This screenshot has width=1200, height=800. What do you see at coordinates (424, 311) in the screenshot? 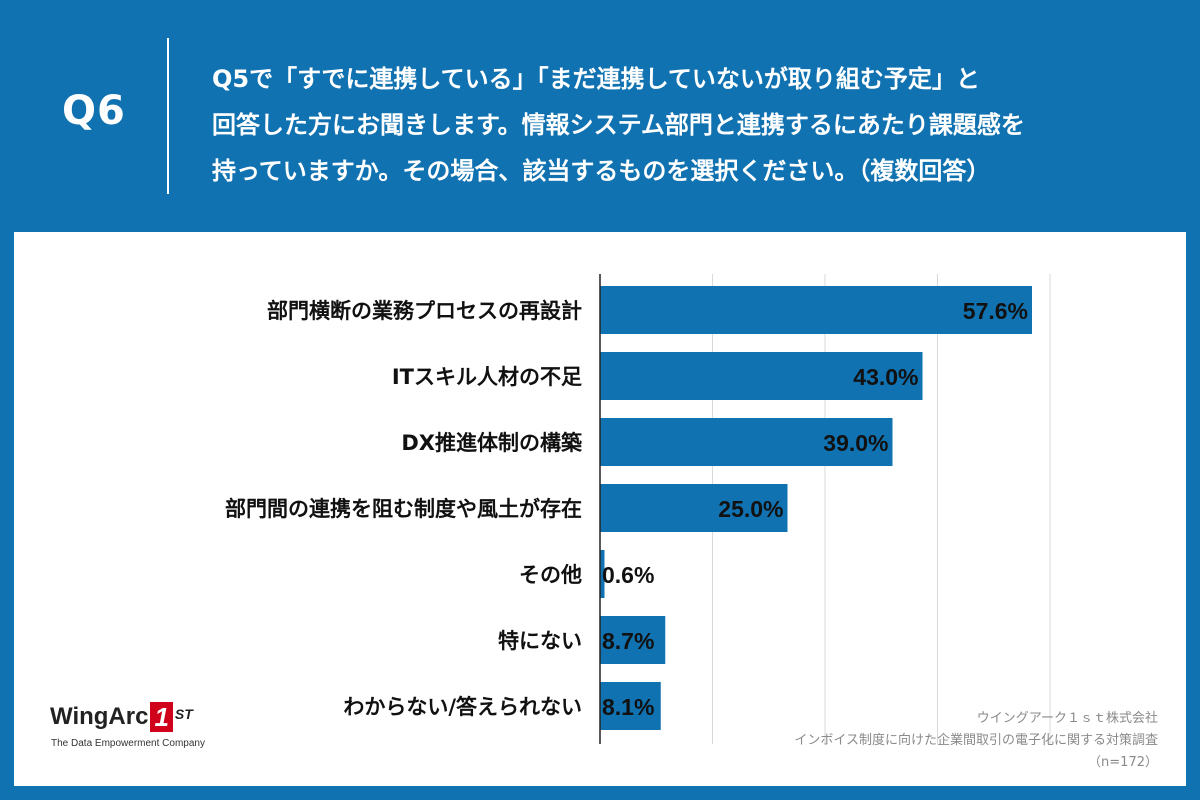
I see `category-label: 部門横断の業務プロセスの再設計` at bounding box center [424, 311].